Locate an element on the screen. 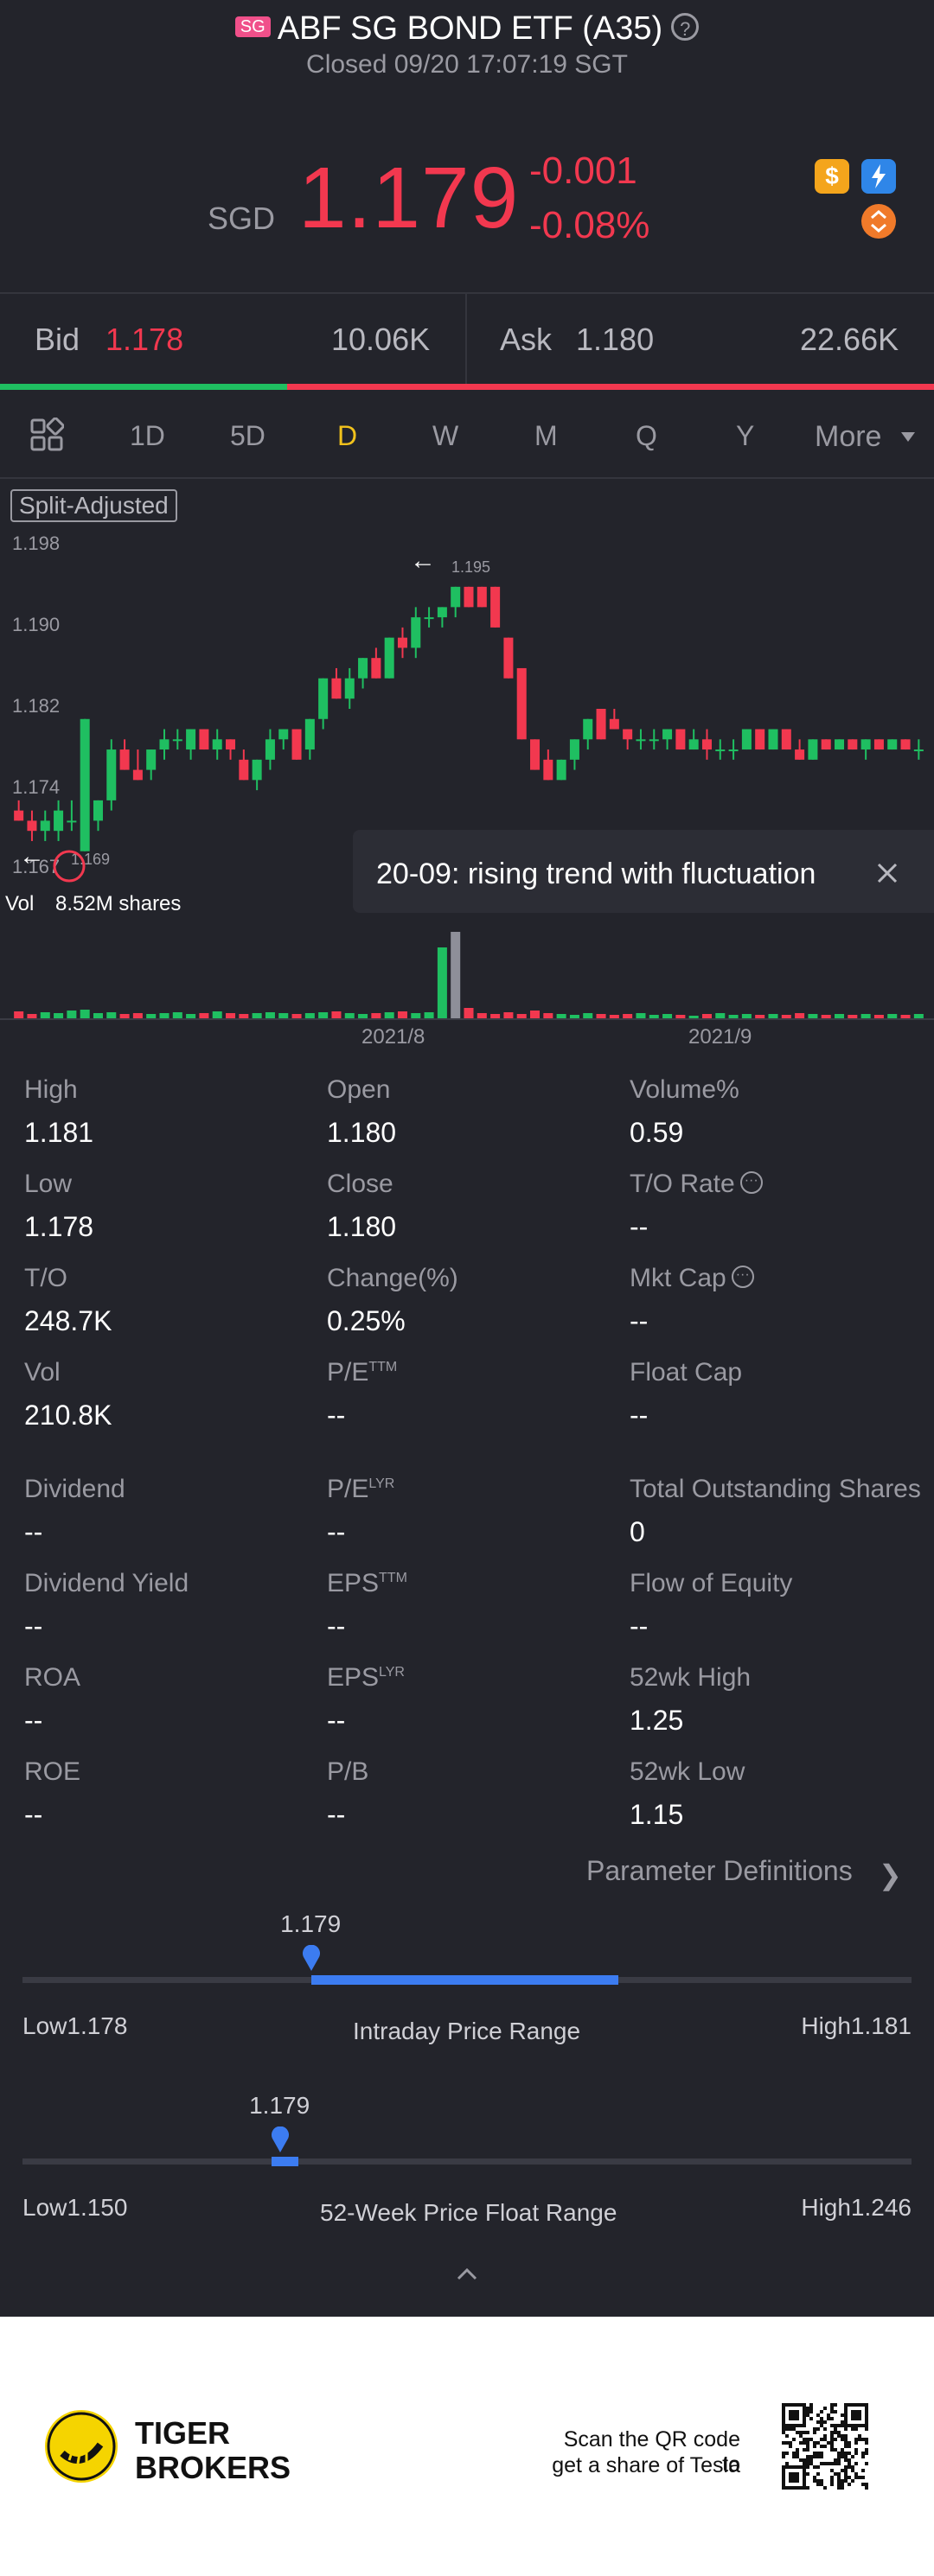 Image resolution: width=934 pixels, height=2576 pixels. stat-value: 1.178 is located at coordinates (59, 1226).